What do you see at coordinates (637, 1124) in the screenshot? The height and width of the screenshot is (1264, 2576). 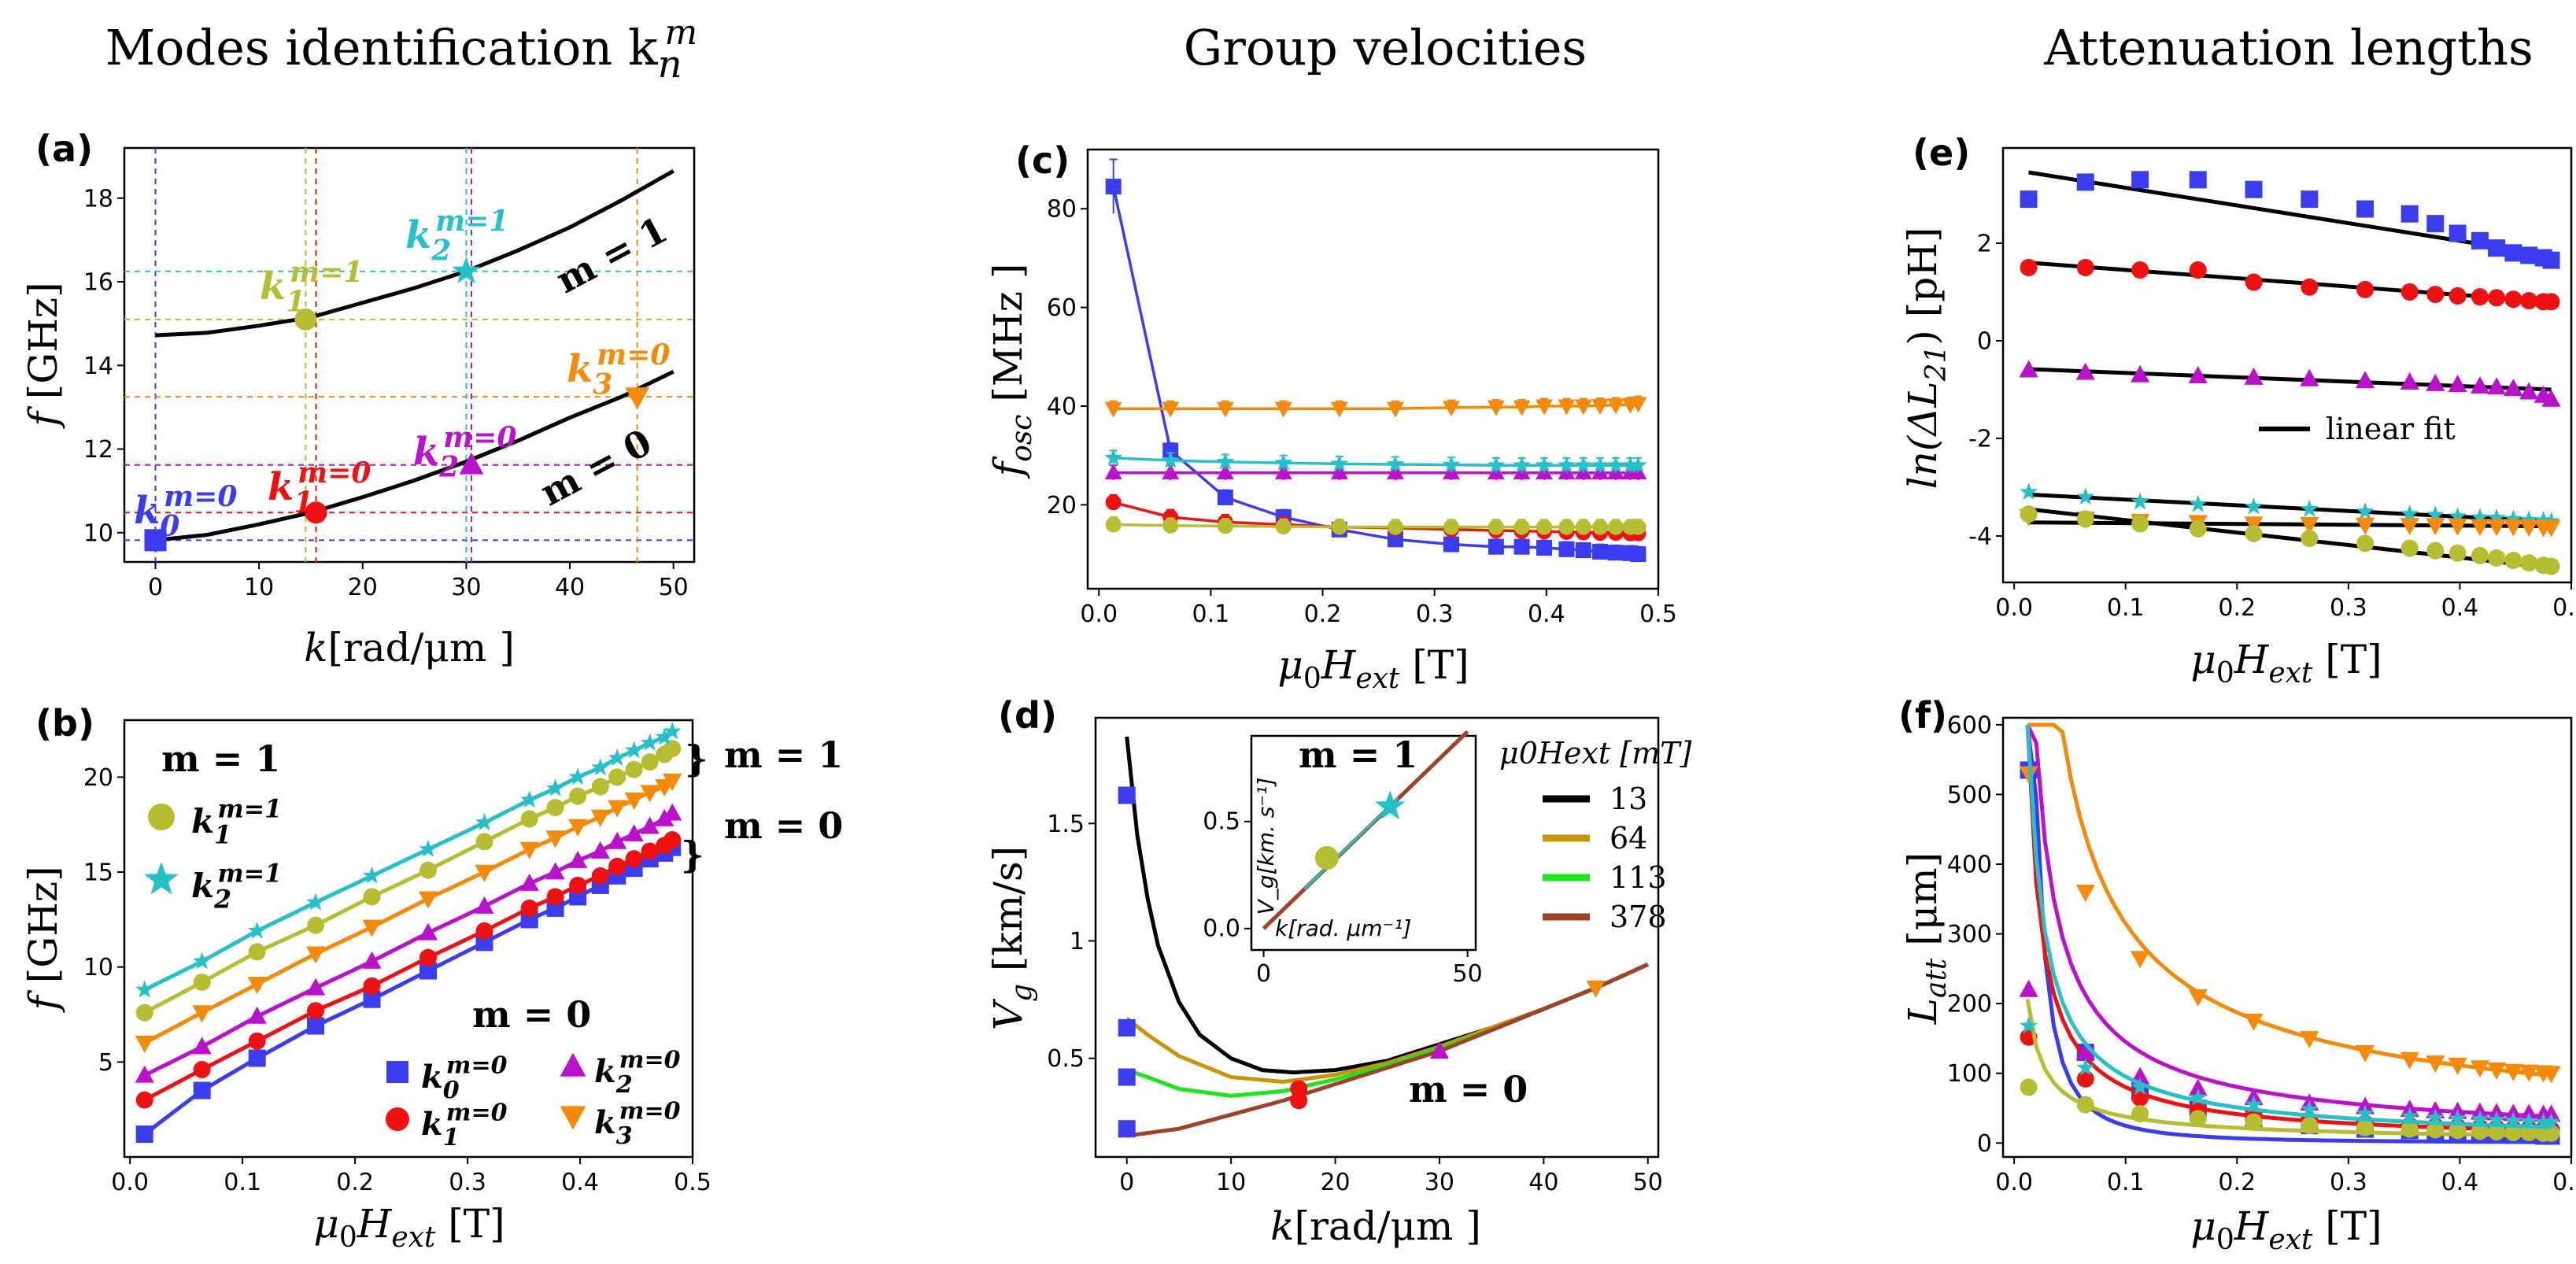 I see `legend-label-k3m0: k3m=0` at bounding box center [637, 1124].